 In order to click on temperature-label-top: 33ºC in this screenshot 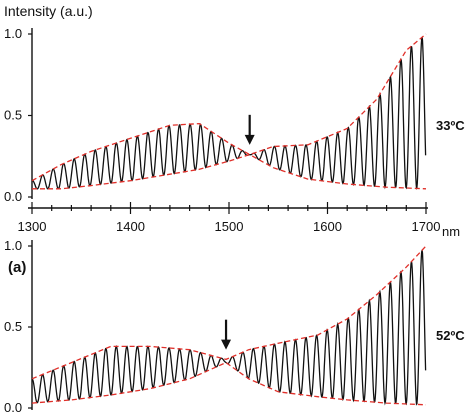, I will do `click(450, 125)`.